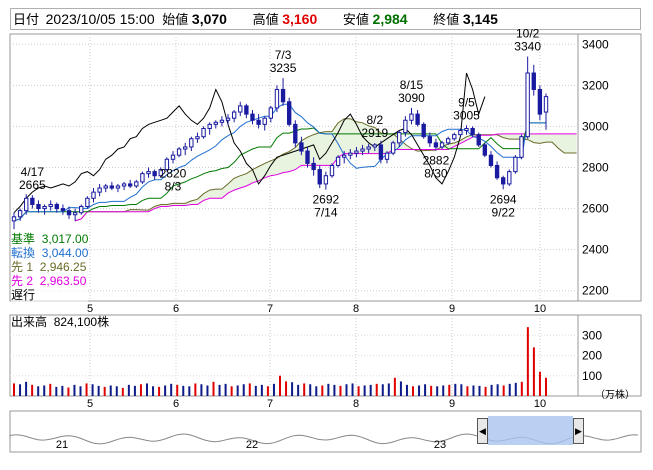 This screenshot has width=653, height=470. What do you see at coordinates (504, 212) in the screenshot?
I see `annotation-date: 9/22` at bounding box center [504, 212].